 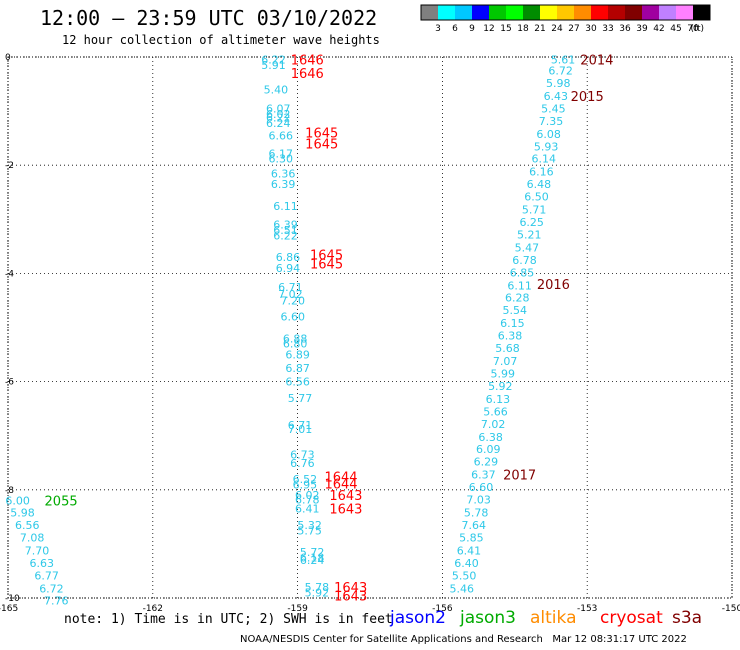 I want to click on colorbar-tick-label: 18, so click(x=523, y=29).